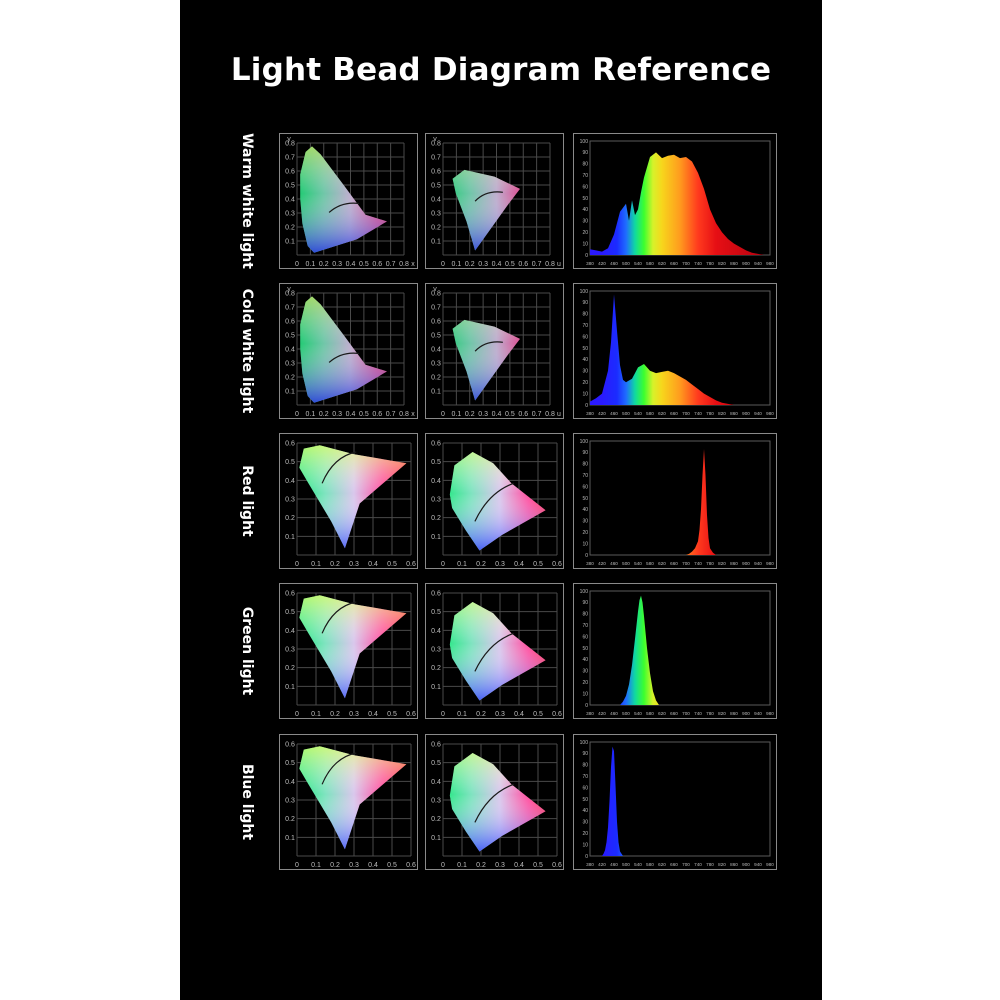 Image resolution: width=1000 pixels, height=1000 pixels. Describe the element at coordinates (391, 414) in the screenshot. I see `x-tick-label: 0.7` at that location.